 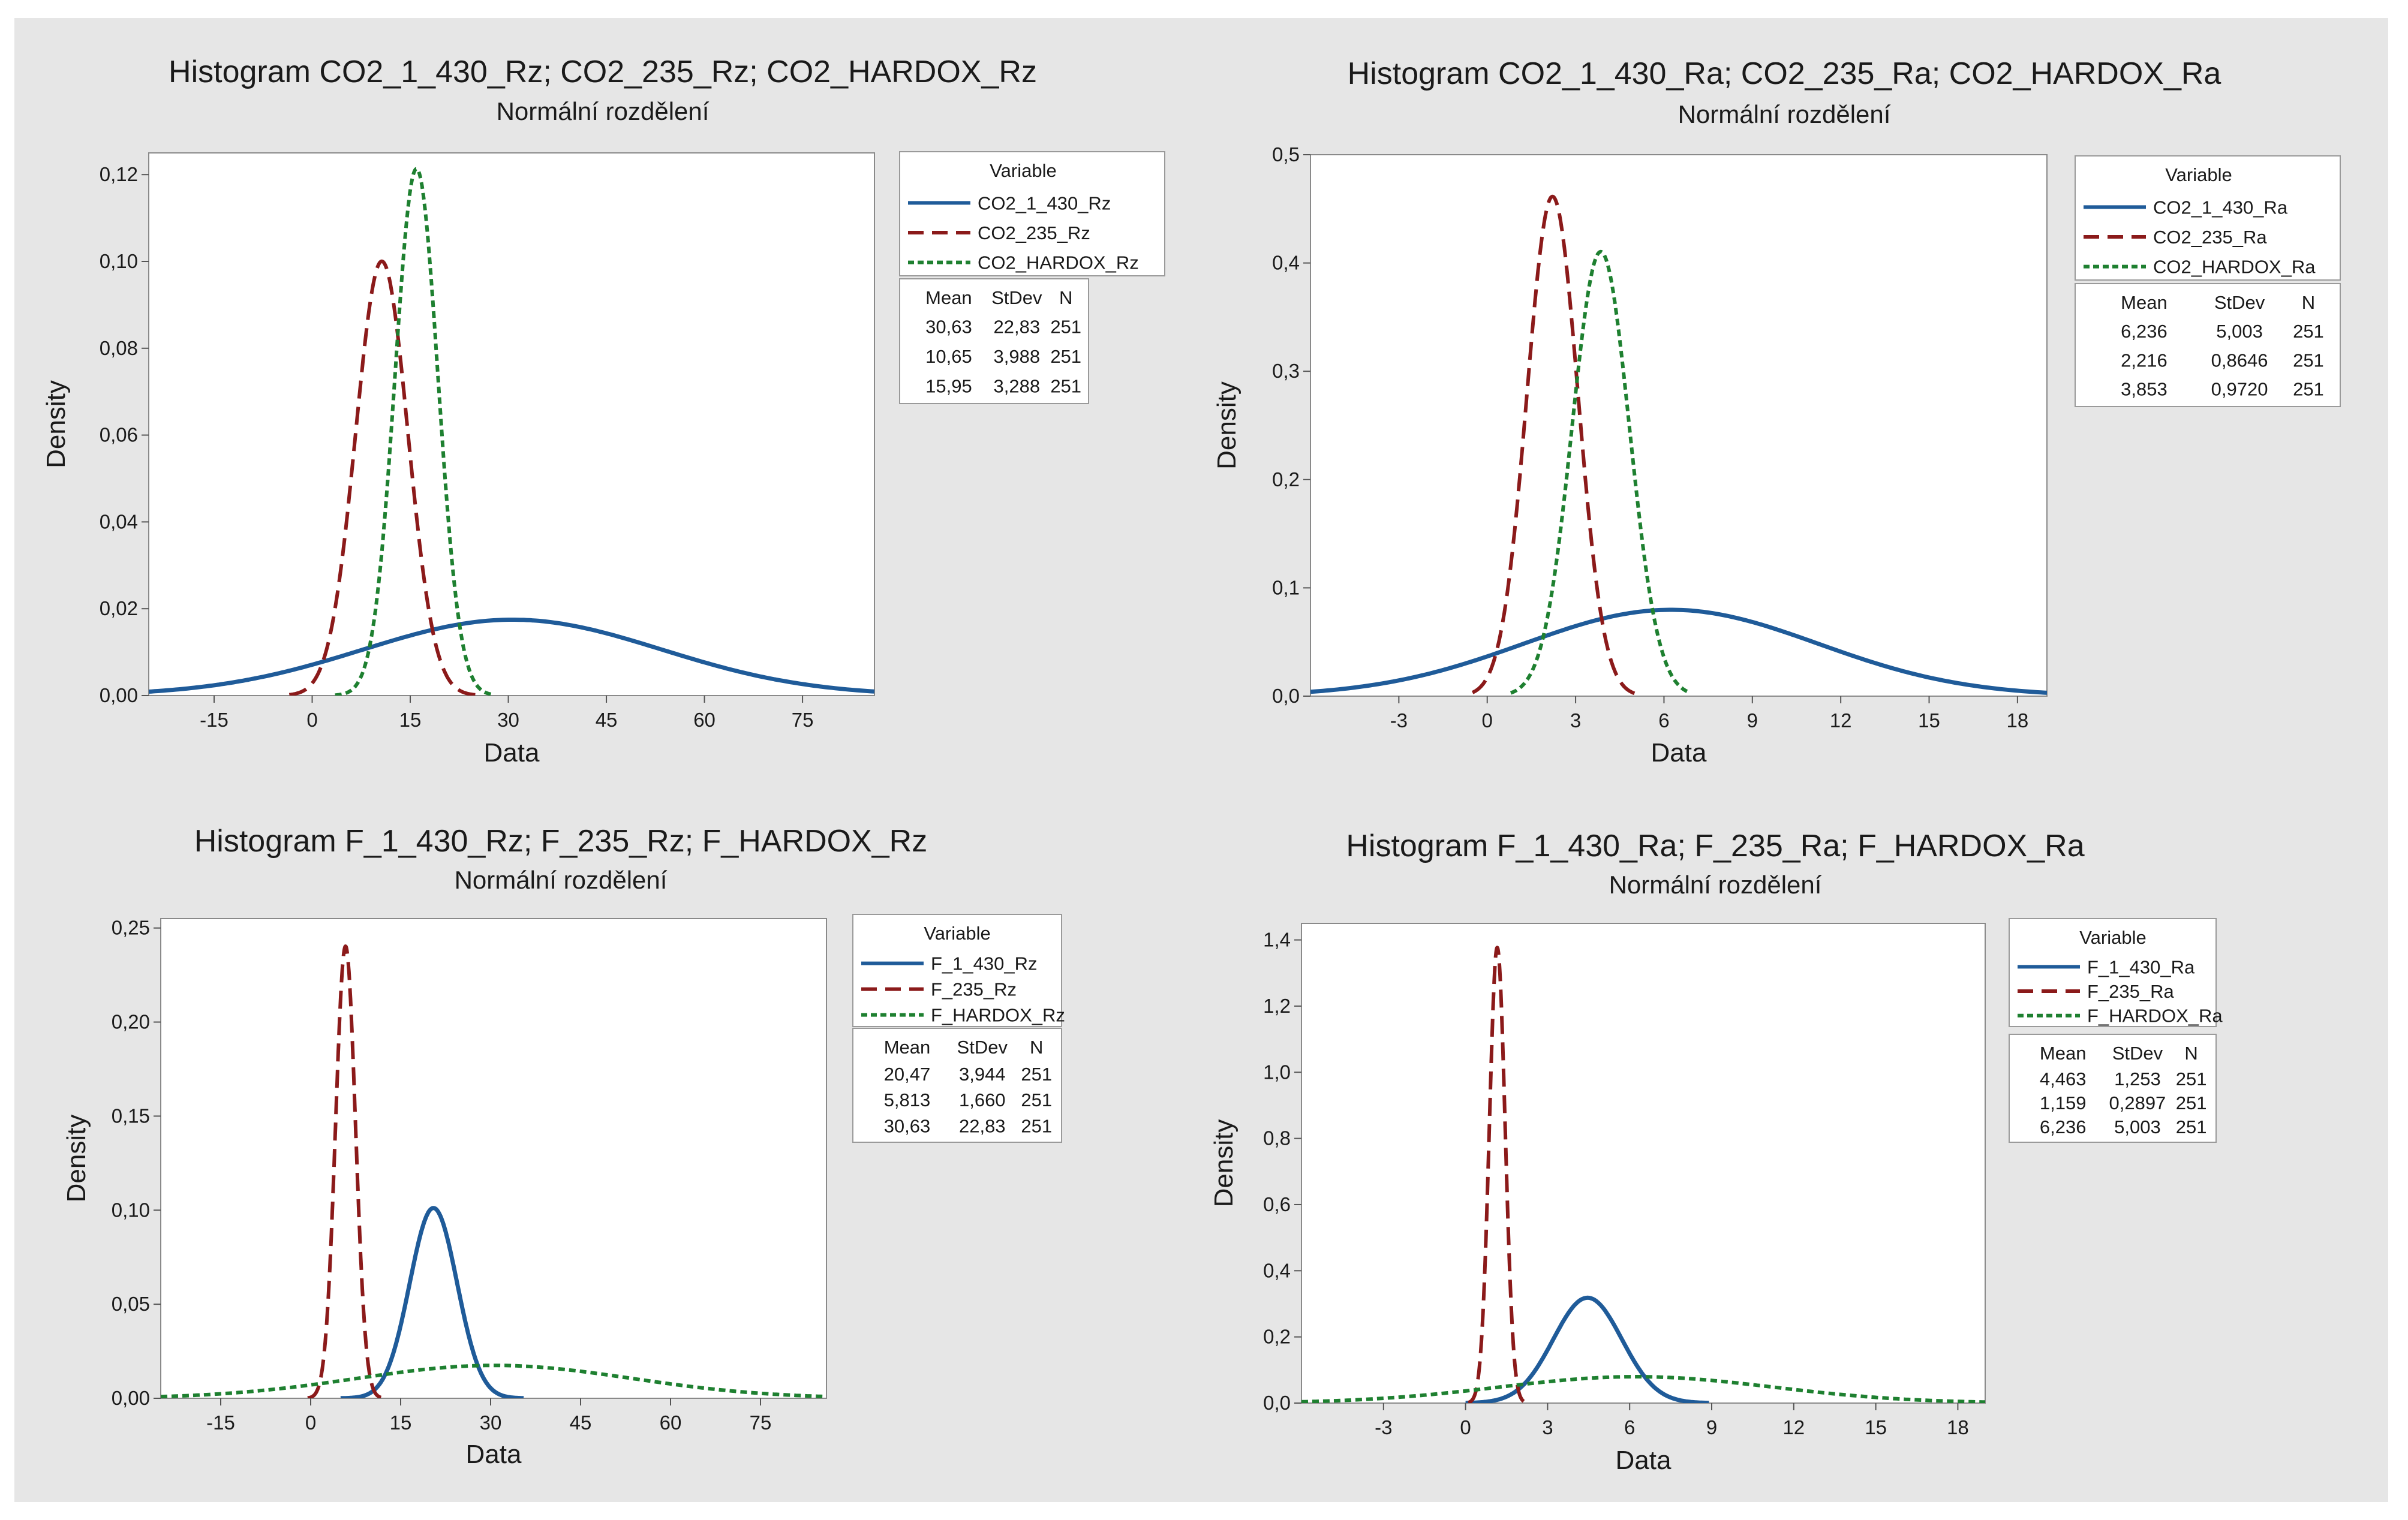 What do you see at coordinates (119, 608) in the screenshot?
I see `y-tick-label: 0,02` at bounding box center [119, 608].